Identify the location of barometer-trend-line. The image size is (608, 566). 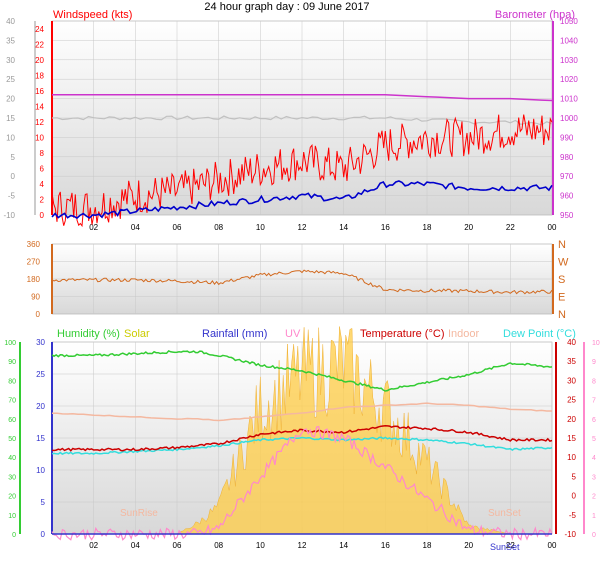
(302, 120).